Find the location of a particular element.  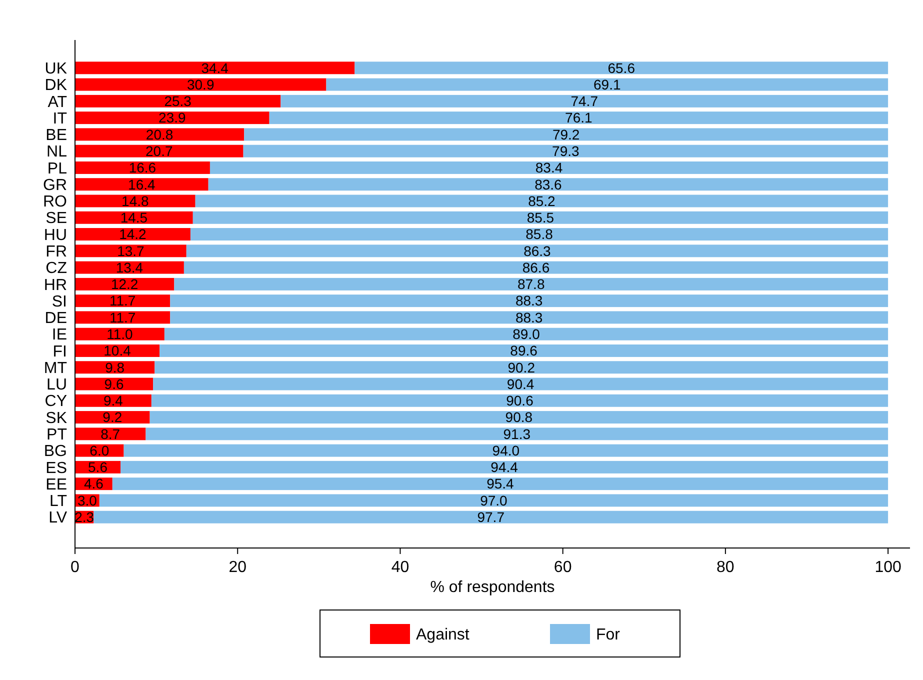

data-label: 6.0 is located at coordinates (100, 450).